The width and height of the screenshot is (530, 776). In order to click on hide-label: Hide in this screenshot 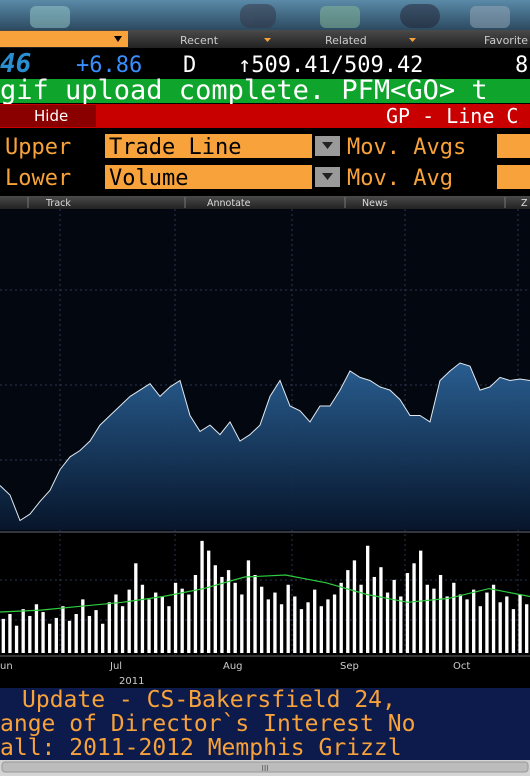, I will do `click(51, 116)`.